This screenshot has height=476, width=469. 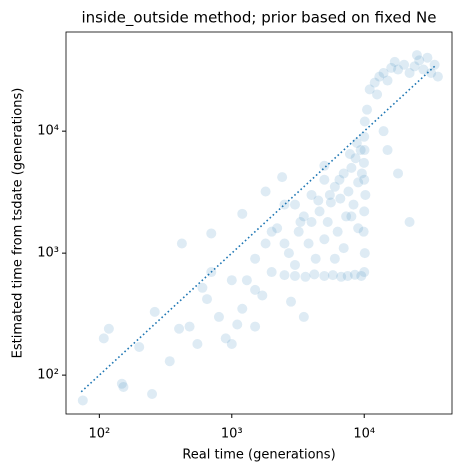 I want to click on x-tick-label: 10², so click(x=99, y=434).